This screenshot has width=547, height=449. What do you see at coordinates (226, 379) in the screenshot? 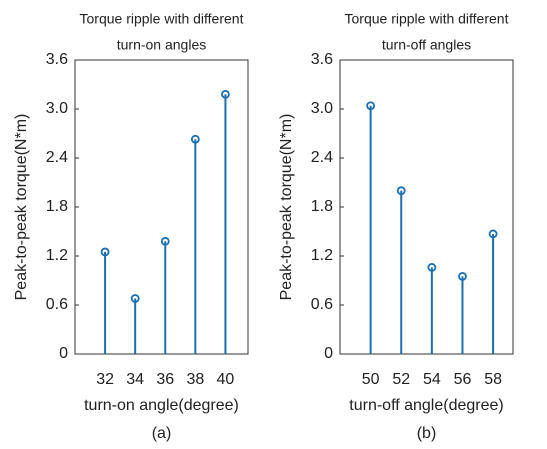
I see `x-tick-label: 40` at bounding box center [226, 379].